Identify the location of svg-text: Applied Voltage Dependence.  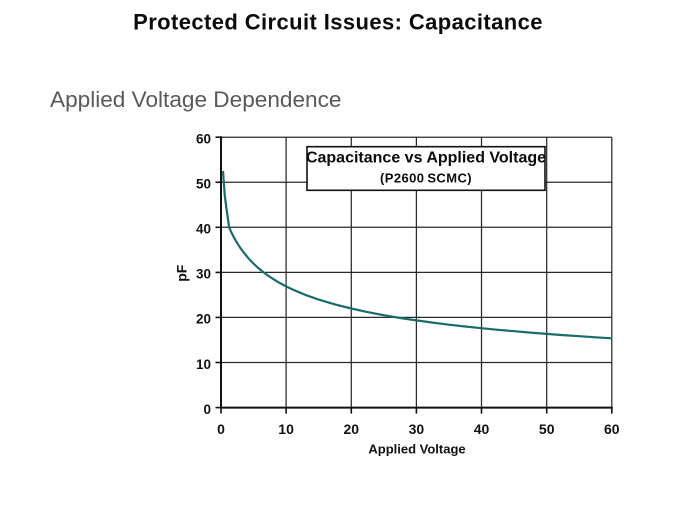
(195, 99).